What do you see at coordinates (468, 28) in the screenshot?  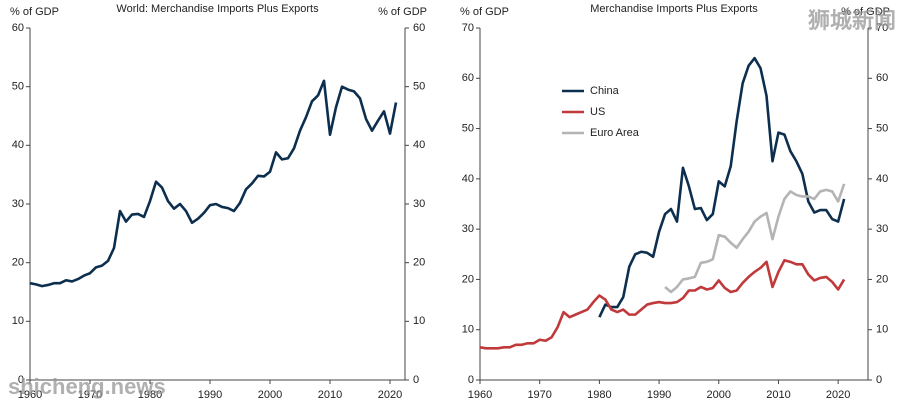 I see `y-tick-label: 70` at bounding box center [468, 28].